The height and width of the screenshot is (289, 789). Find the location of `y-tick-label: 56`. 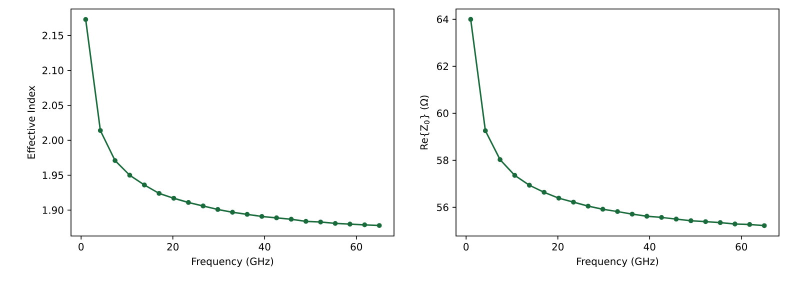

y-tick-label: 56 is located at coordinates (442, 208).